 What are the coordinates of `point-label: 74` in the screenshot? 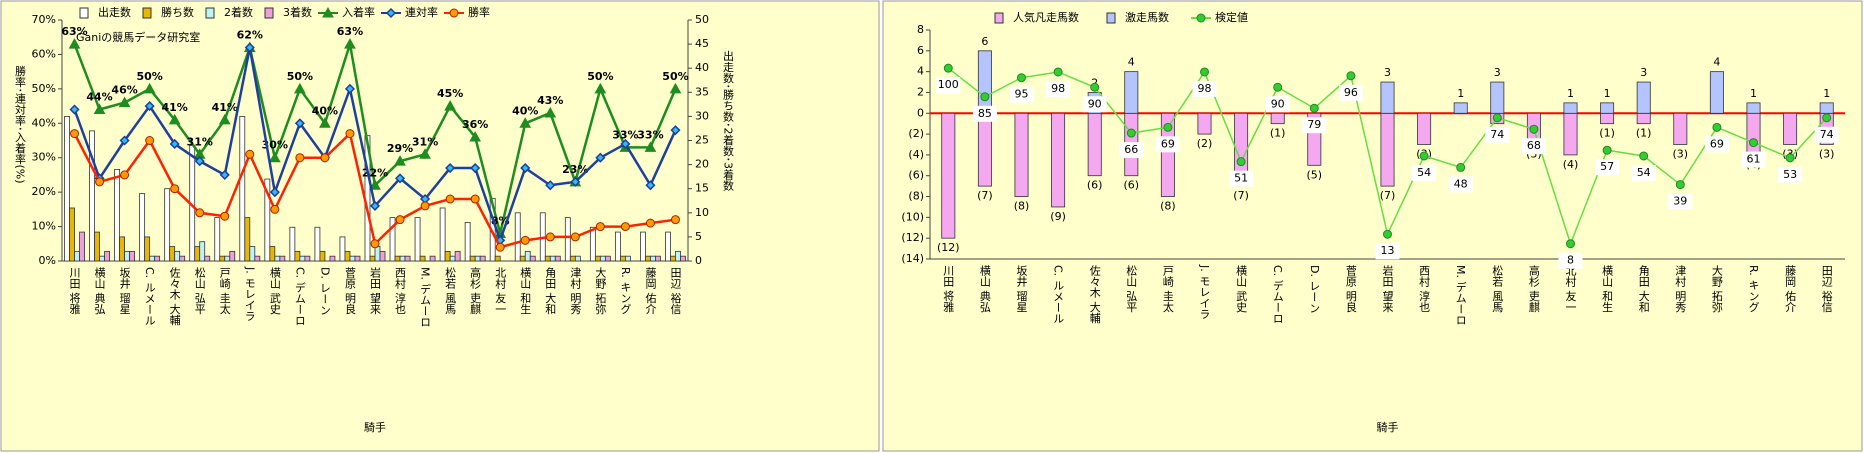 It's located at (1827, 134).